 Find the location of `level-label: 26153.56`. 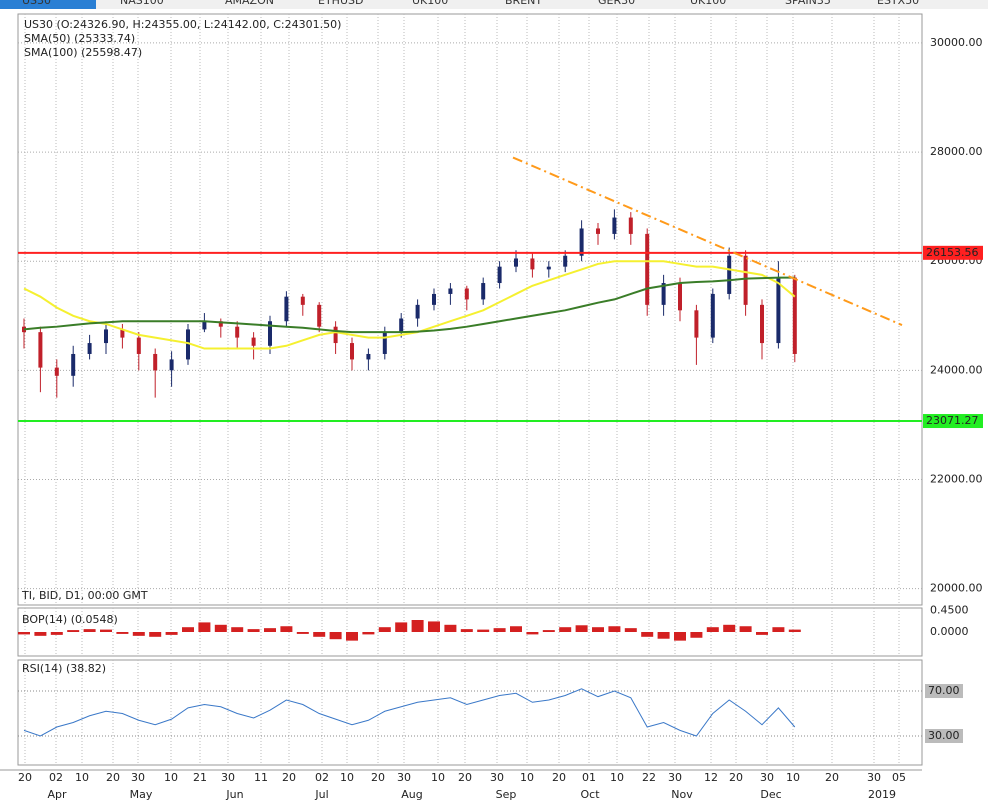

level-label: 26153.56 is located at coordinates (952, 252).